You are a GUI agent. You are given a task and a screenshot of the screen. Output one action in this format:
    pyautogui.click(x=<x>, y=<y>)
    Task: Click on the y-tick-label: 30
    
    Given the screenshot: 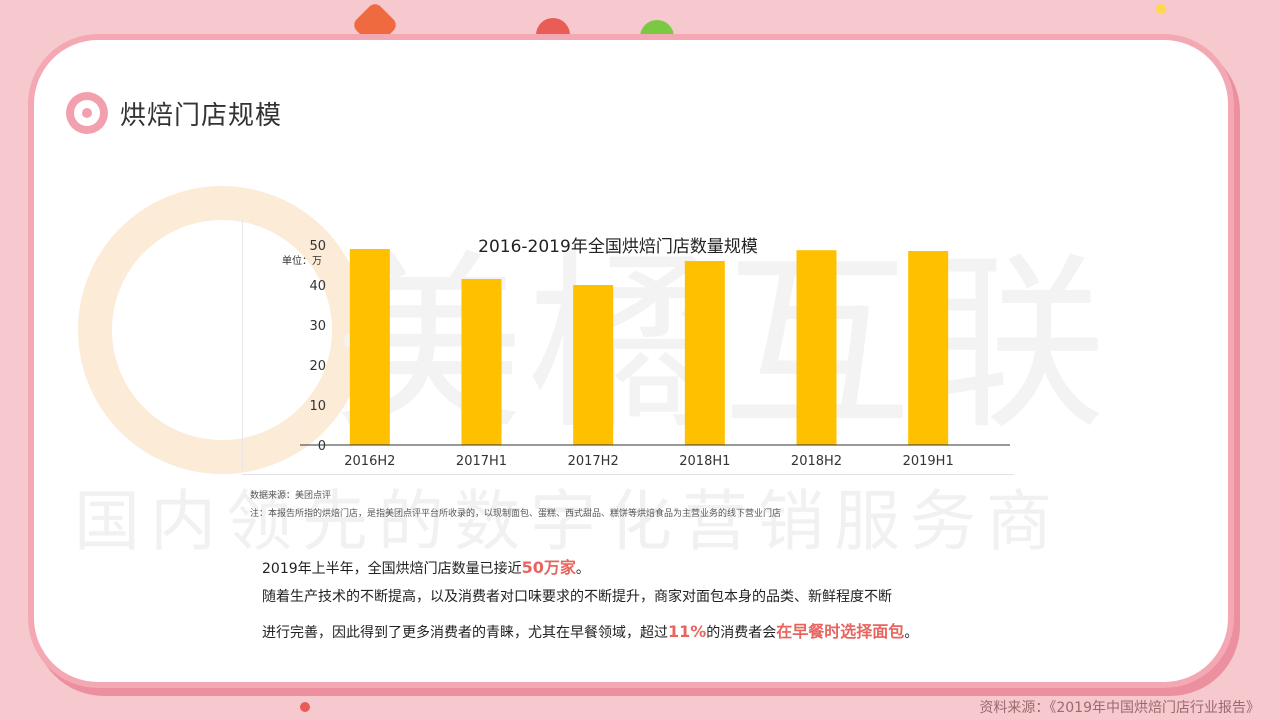 What is the action you would take?
    pyautogui.click(x=317, y=326)
    